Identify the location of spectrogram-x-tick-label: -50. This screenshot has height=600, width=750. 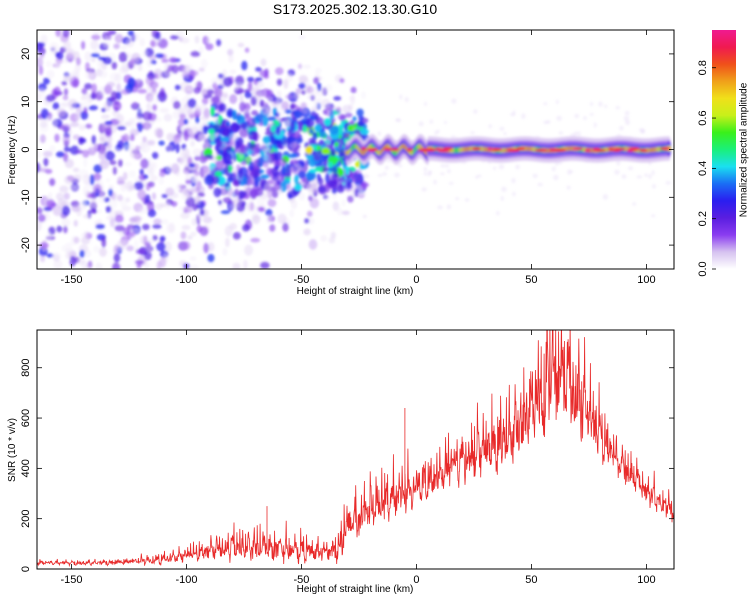
(302, 280).